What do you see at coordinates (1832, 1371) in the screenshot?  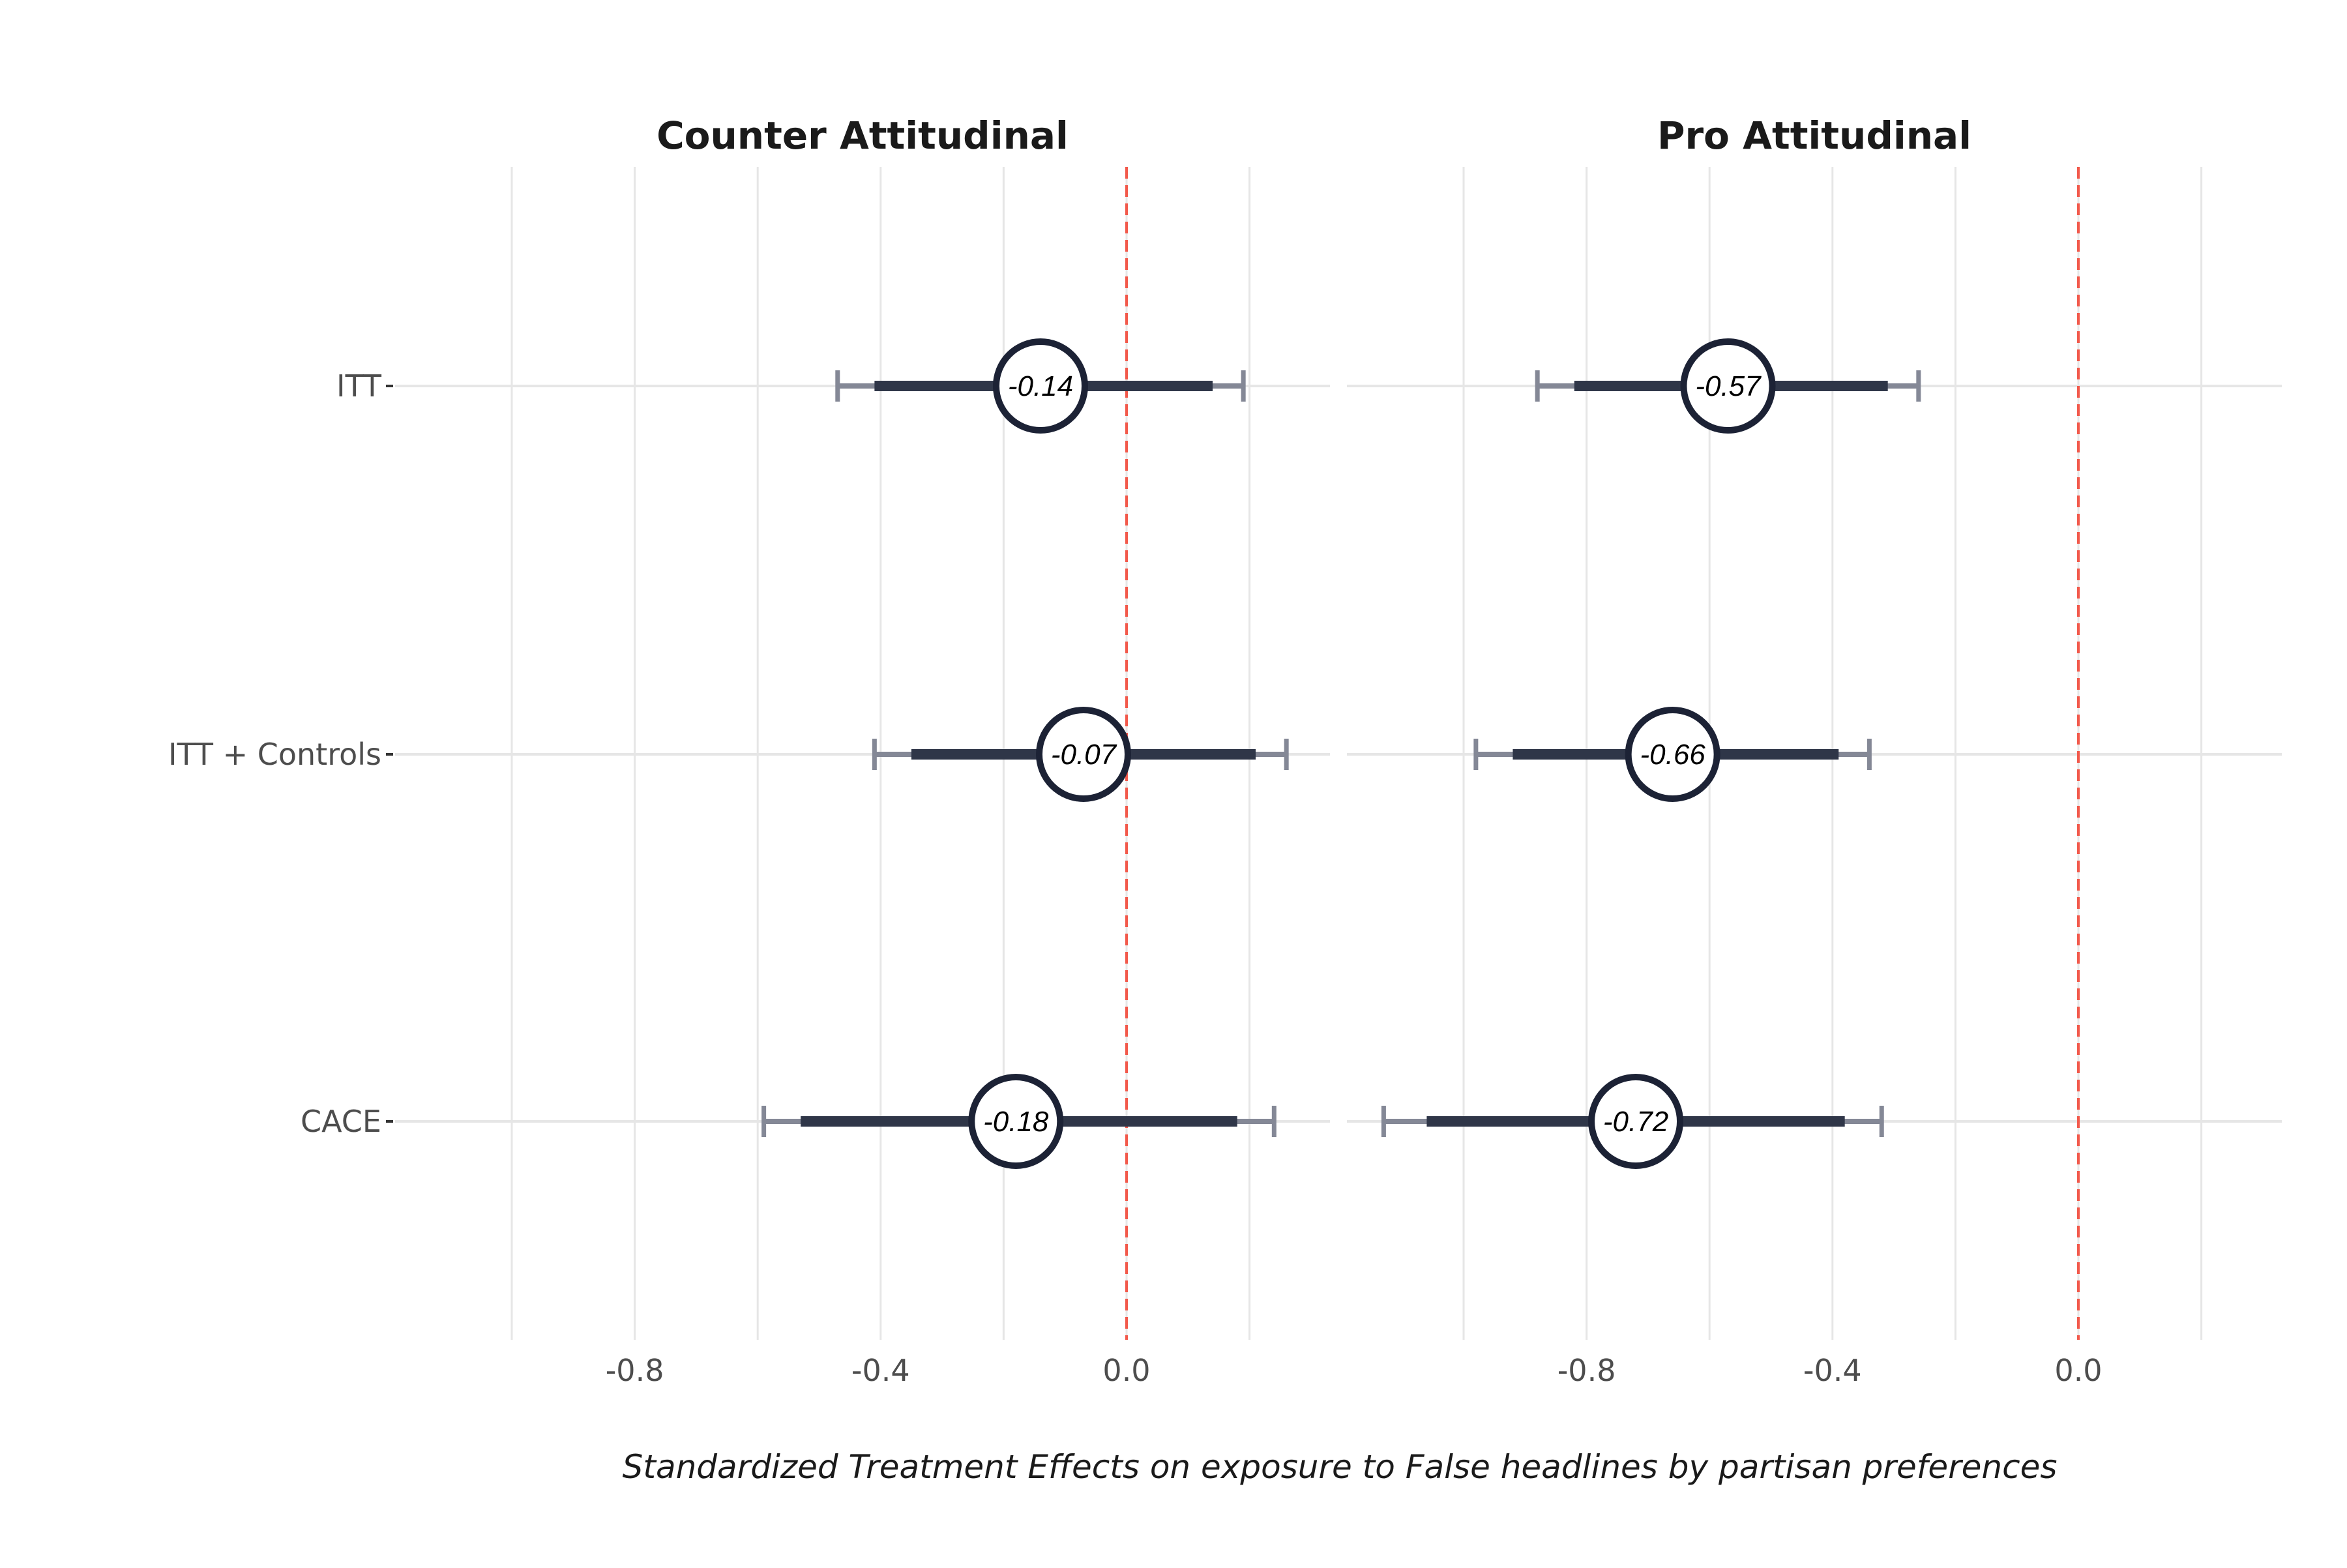 I see `pro-attitudinal-x-tick-label: -0.4` at bounding box center [1832, 1371].